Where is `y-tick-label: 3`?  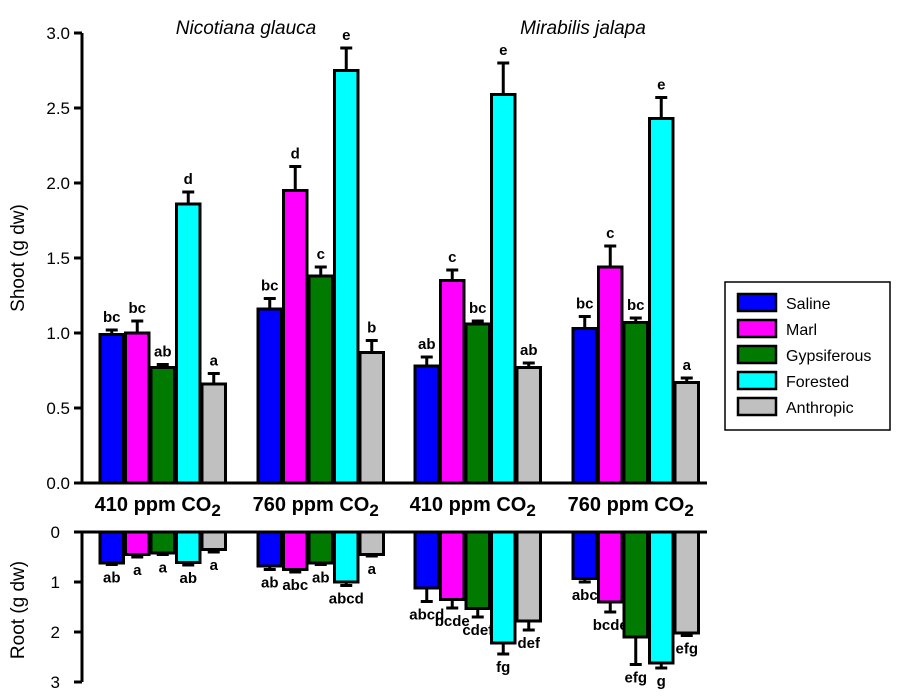 y-tick-label: 3 is located at coordinates (55, 682).